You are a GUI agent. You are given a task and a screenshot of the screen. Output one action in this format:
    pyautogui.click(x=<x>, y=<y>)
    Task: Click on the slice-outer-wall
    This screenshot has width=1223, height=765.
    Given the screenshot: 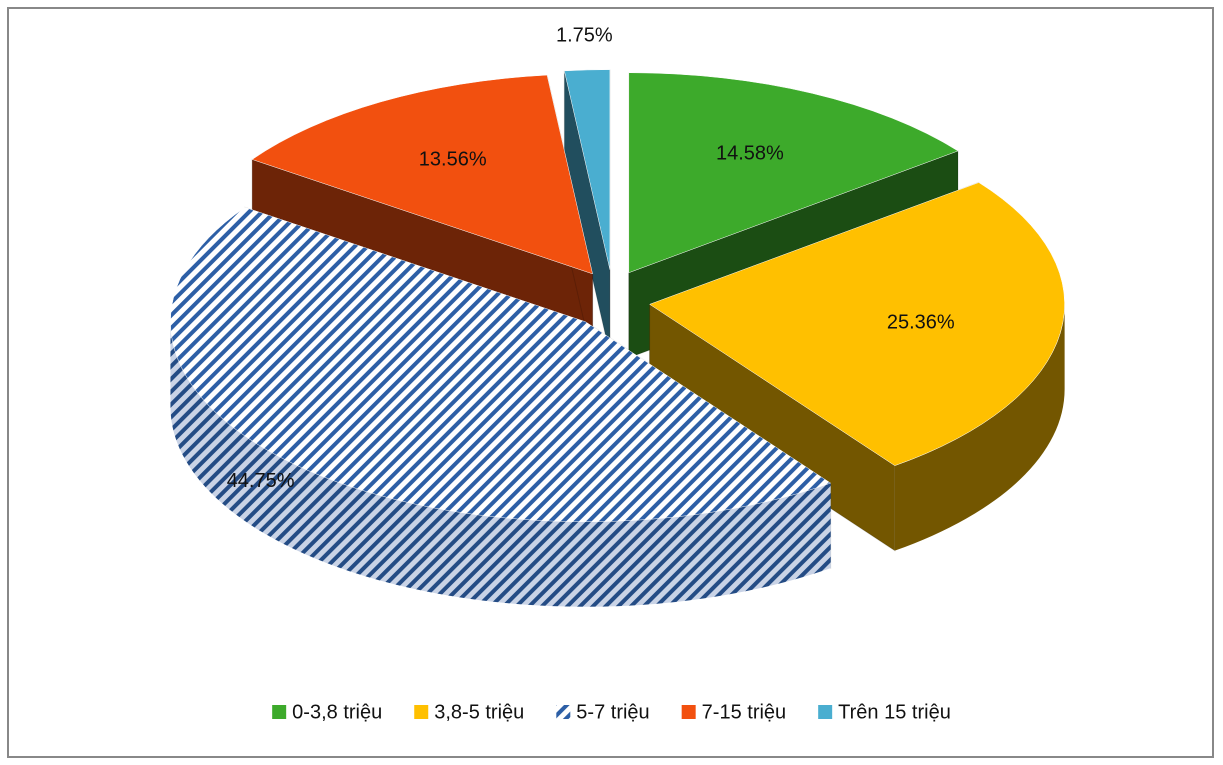 What is the action you would take?
    pyautogui.click(x=979, y=427)
    